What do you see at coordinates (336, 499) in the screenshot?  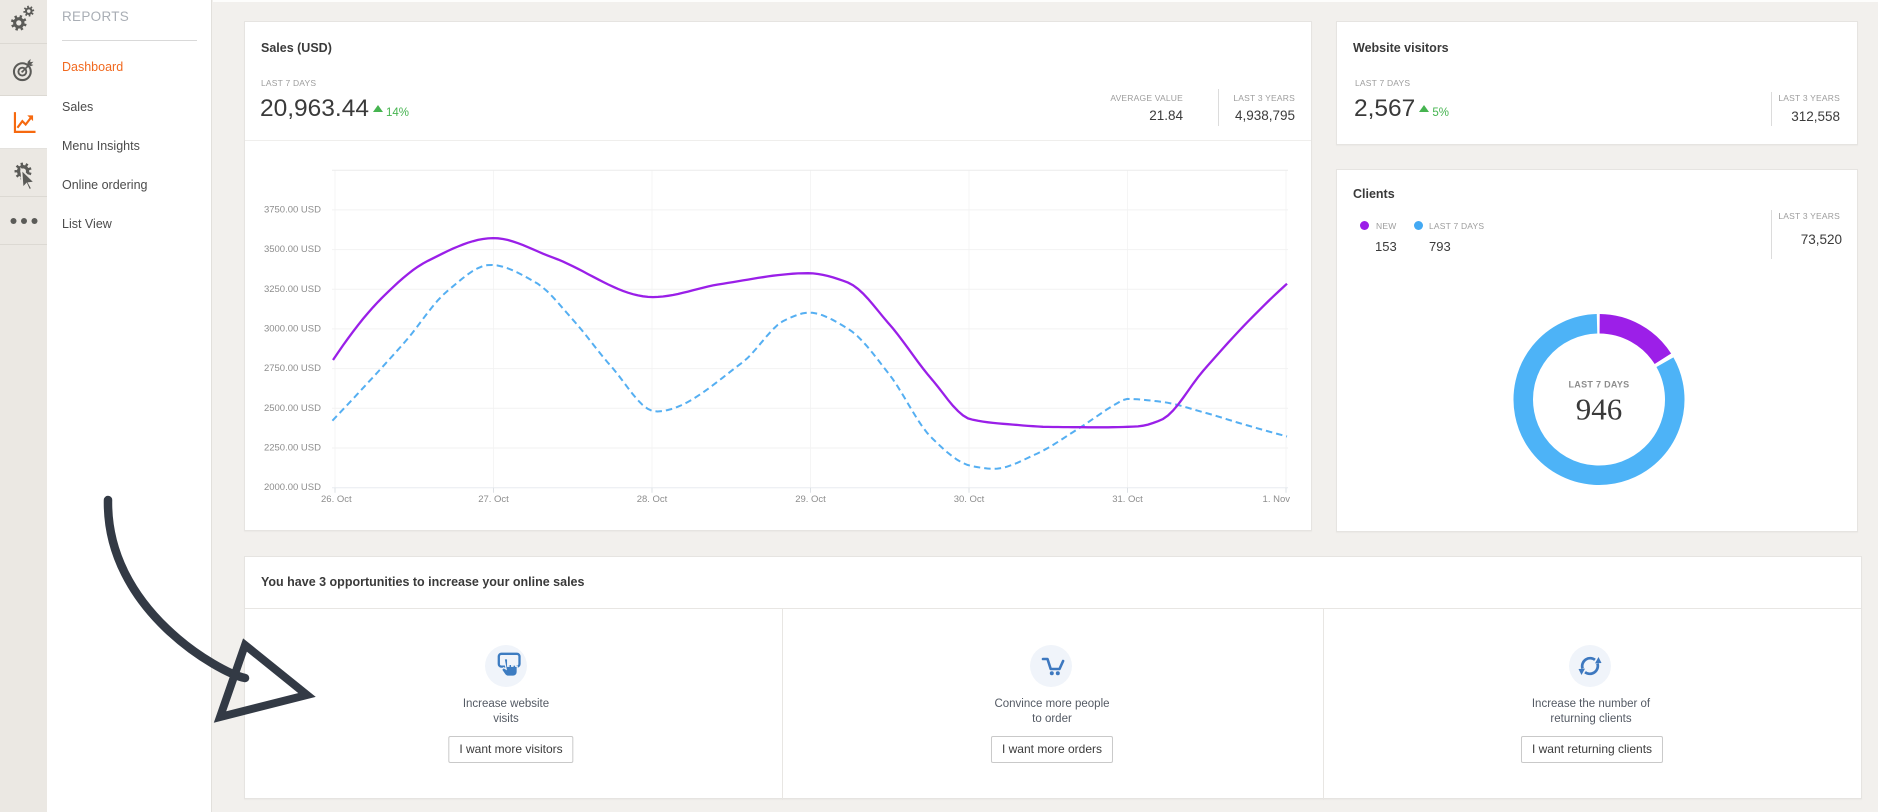 I see `svg-text: 26. Oct` at bounding box center [336, 499].